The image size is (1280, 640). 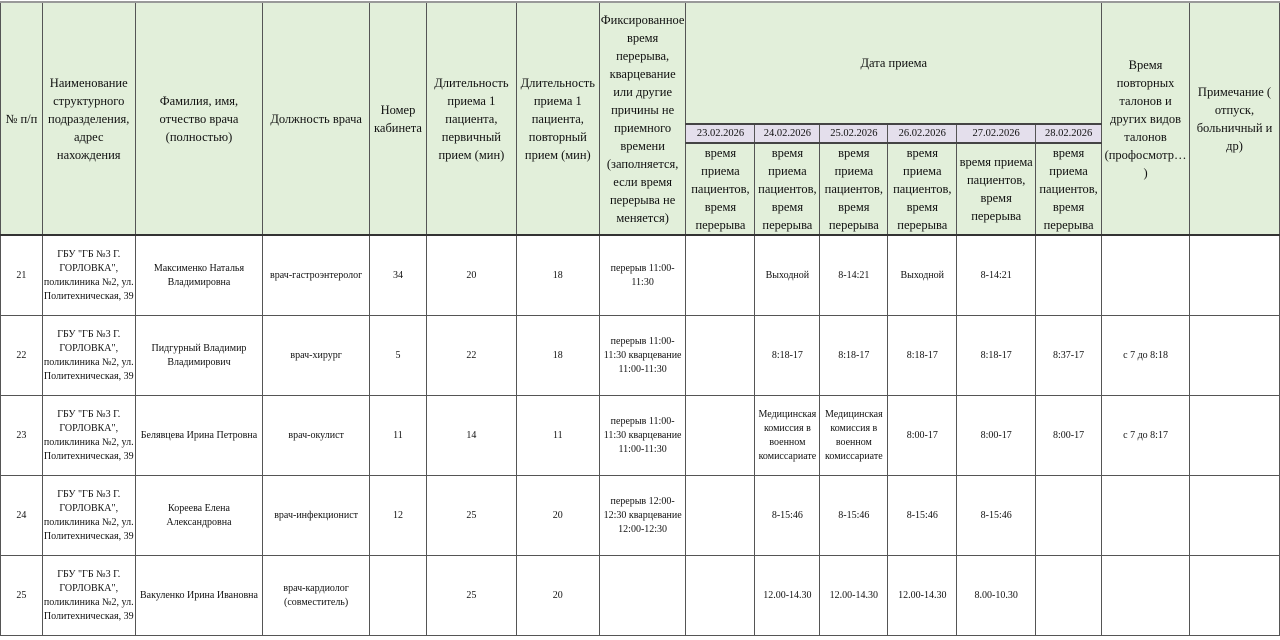 I want to click on cell-position: врач-инфекционист, so click(x=316, y=515).